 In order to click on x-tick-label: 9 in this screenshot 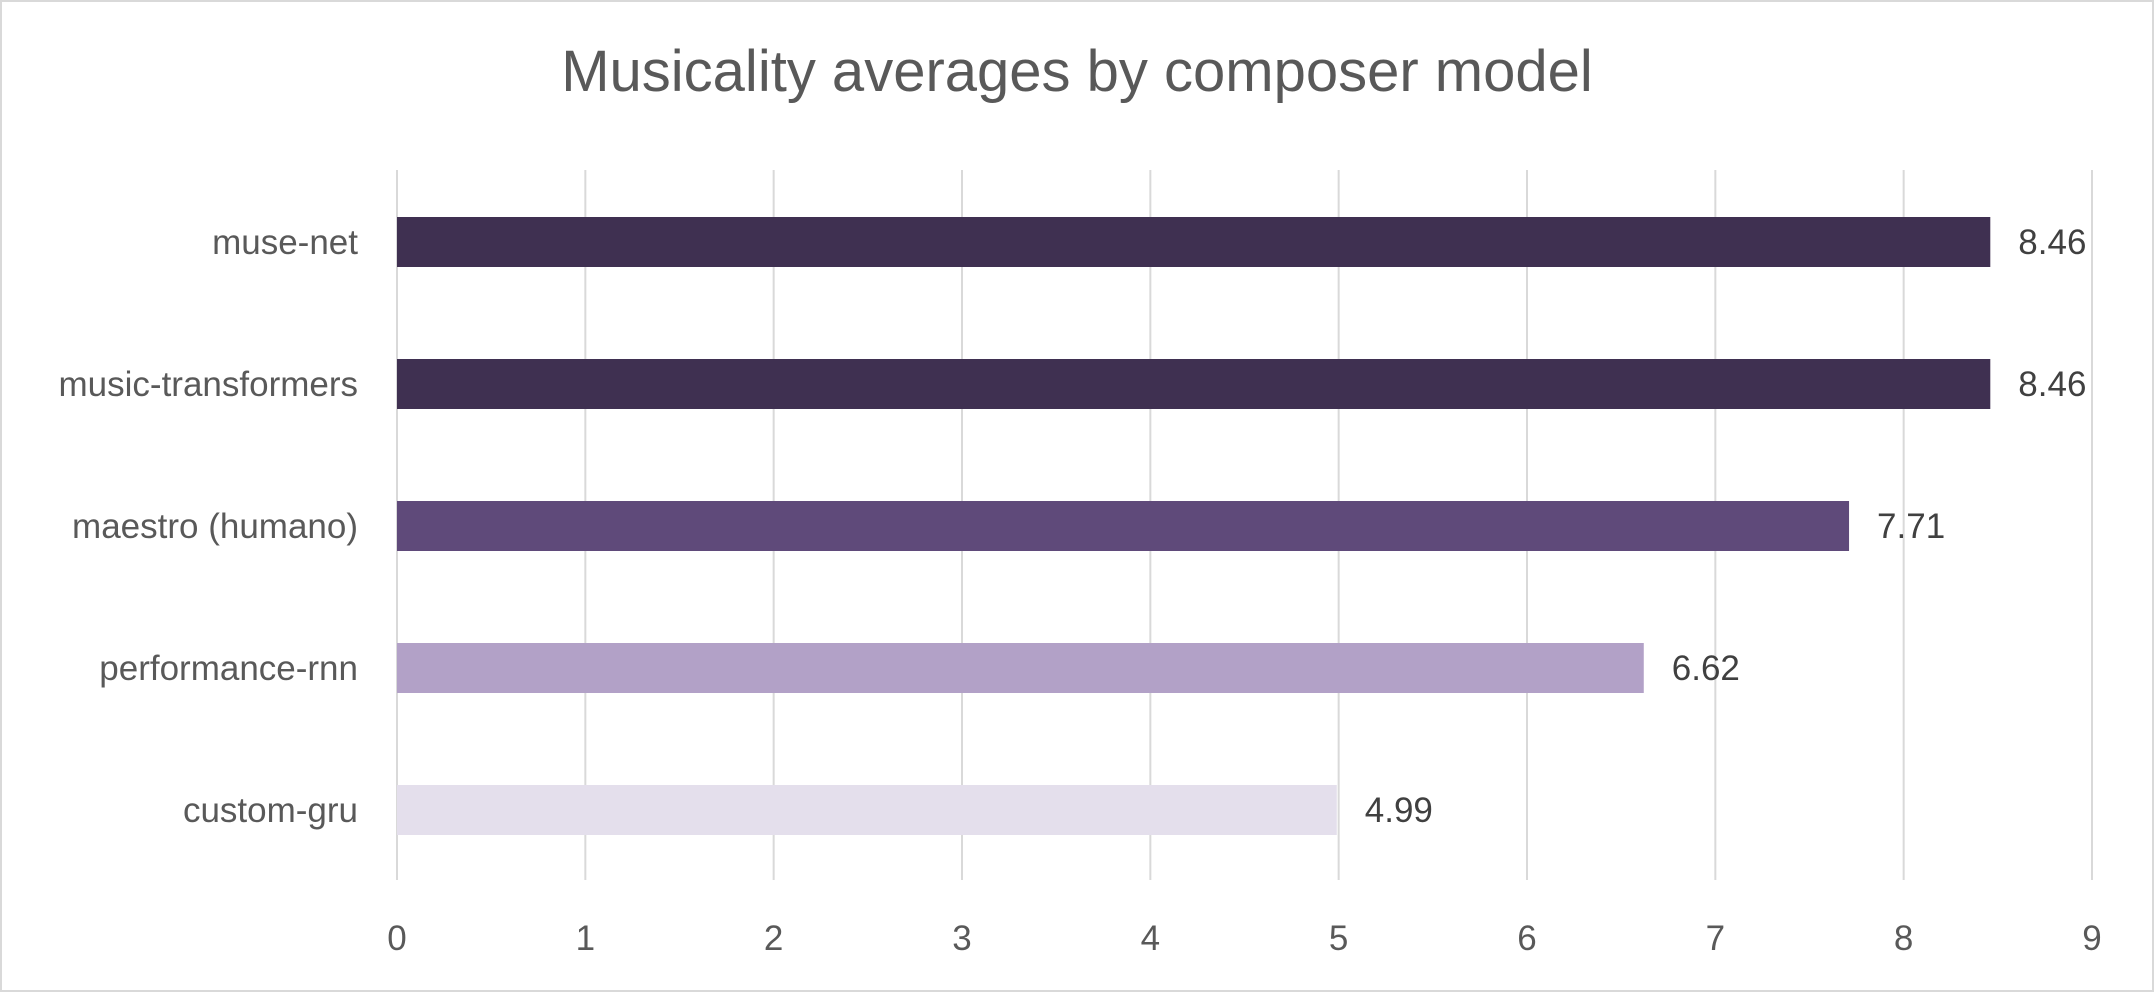, I will do `click(2091, 938)`.